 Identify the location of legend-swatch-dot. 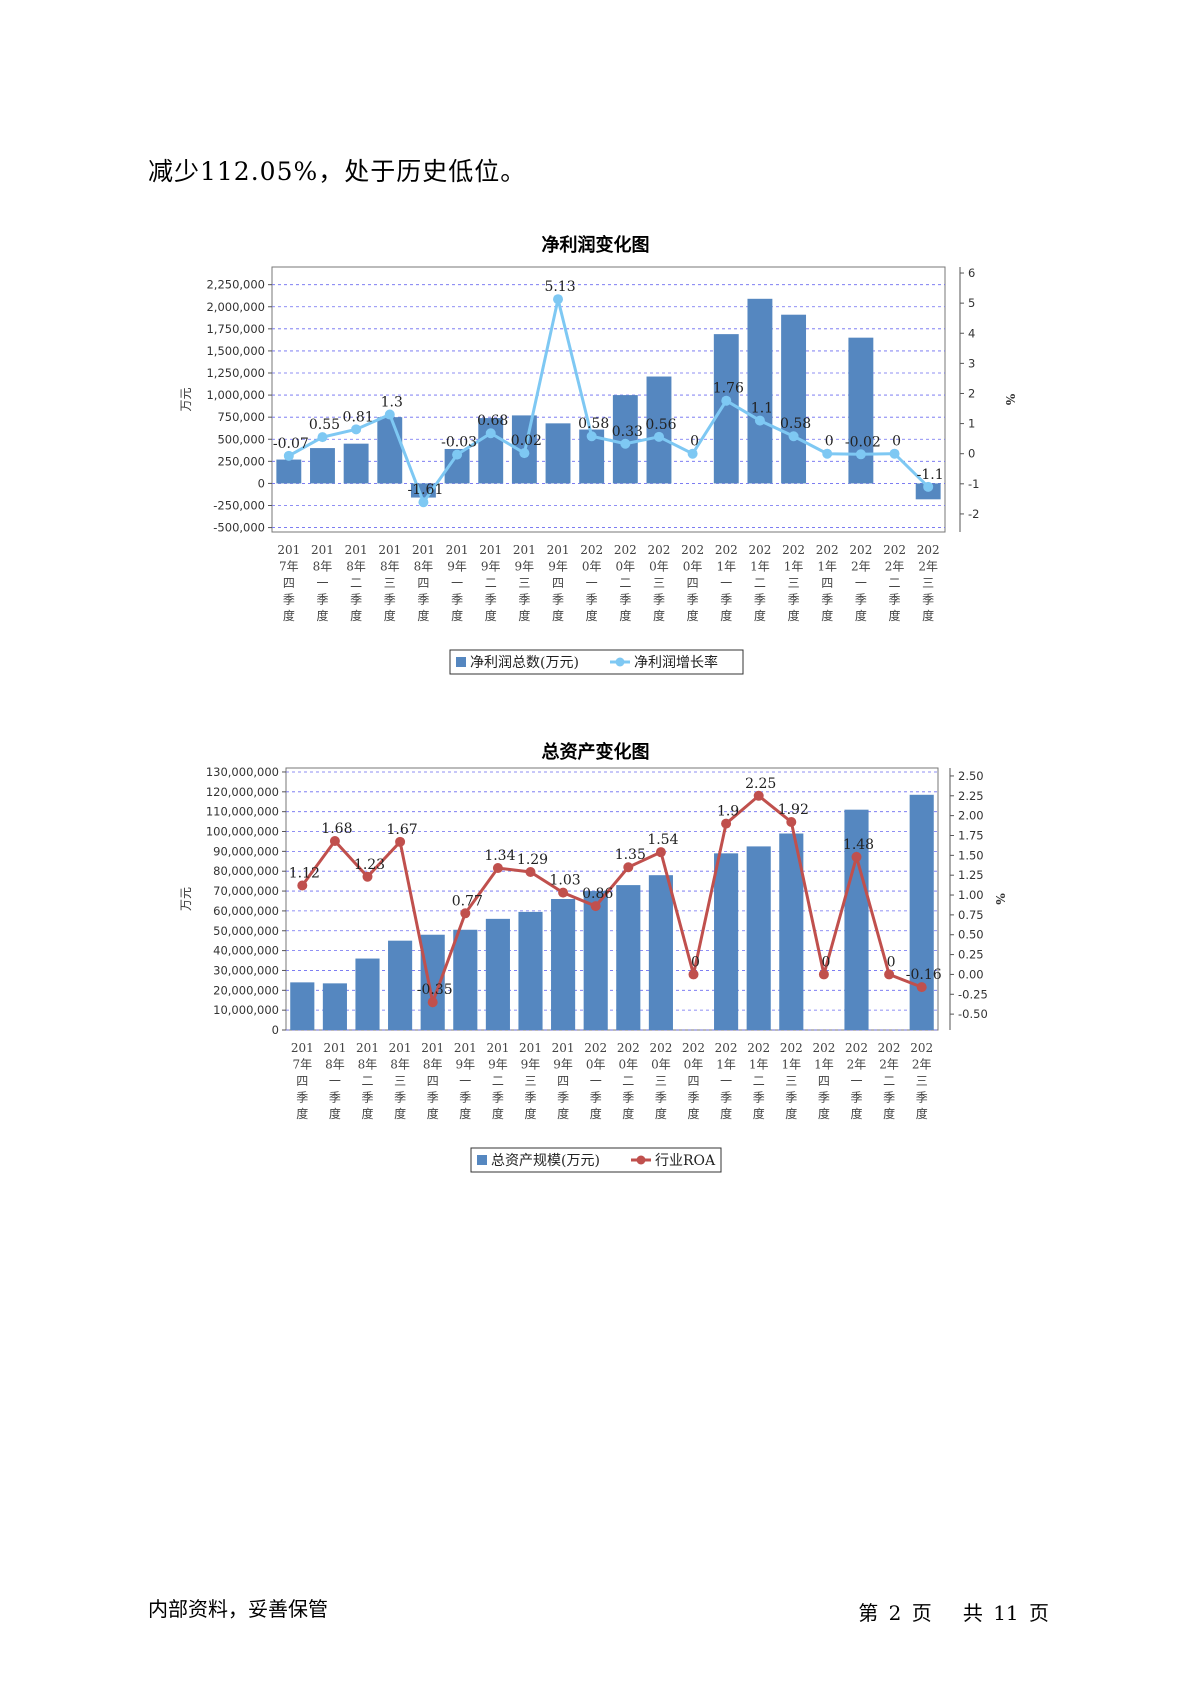
(620, 662).